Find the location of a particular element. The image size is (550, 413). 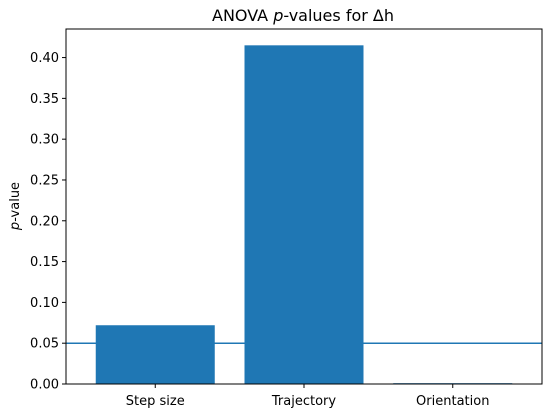

y-axis-label: p-value is located at coordinates (15, 206).